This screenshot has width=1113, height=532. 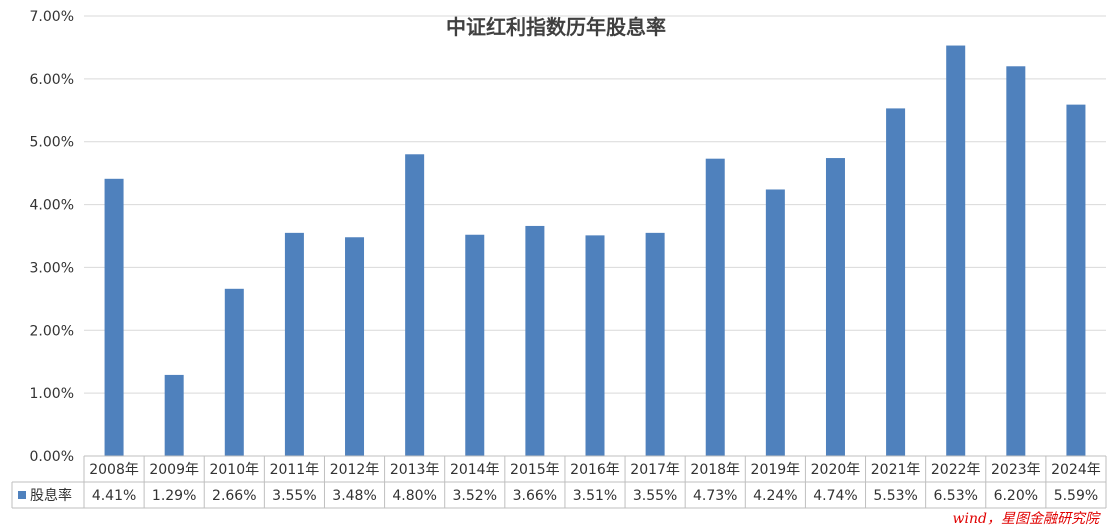 What do you see at coordinates (1076, 470) in the screenshot?
I see `x-tick-label: 2024年` at bounding box center [1076, 470].